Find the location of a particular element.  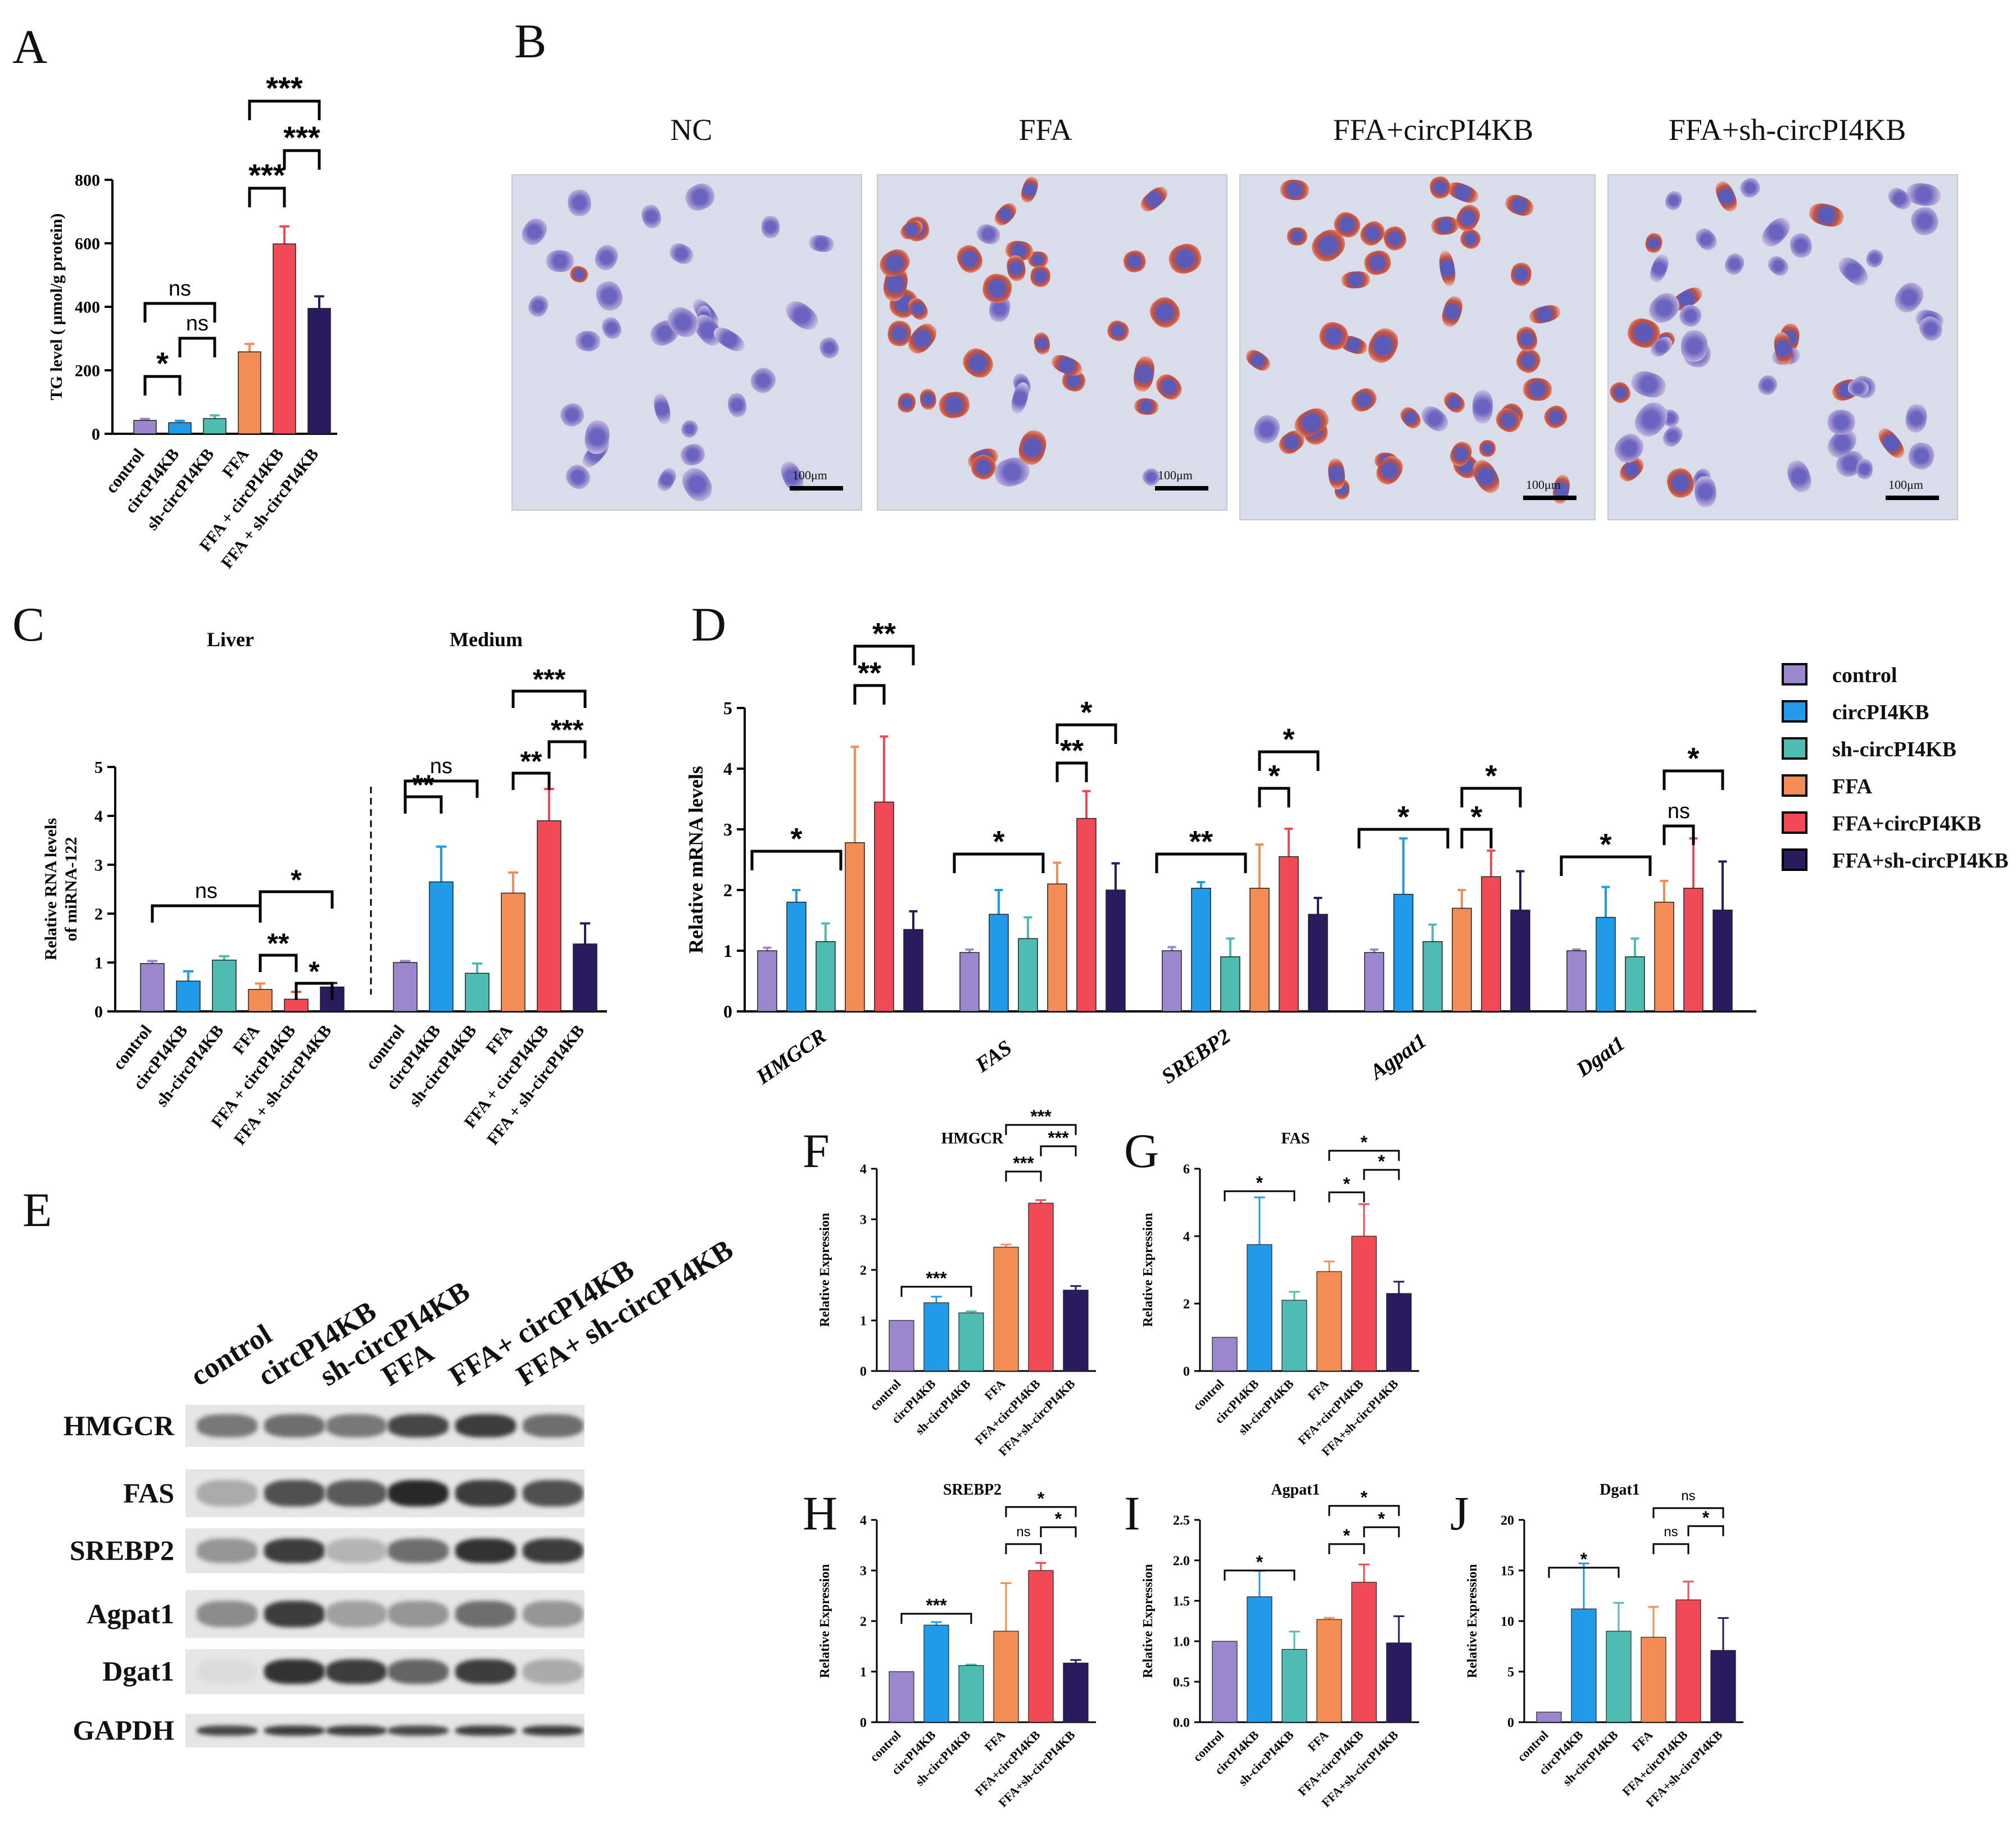

j-title: Dgat1 is located at coordinates (1620, 1490).